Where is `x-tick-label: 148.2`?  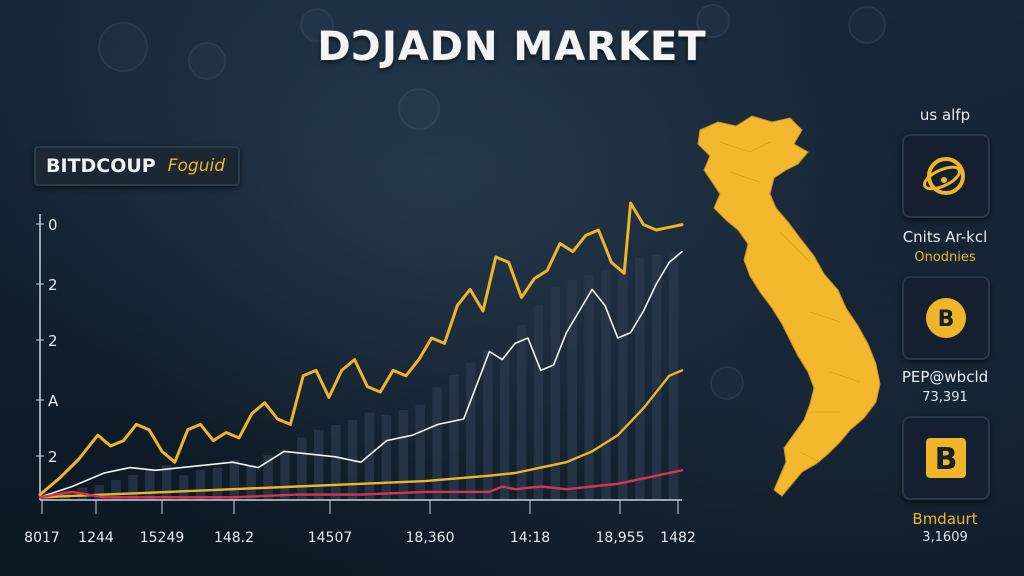 x-tick-label: 148.2 is located at coordinates (234, 538).